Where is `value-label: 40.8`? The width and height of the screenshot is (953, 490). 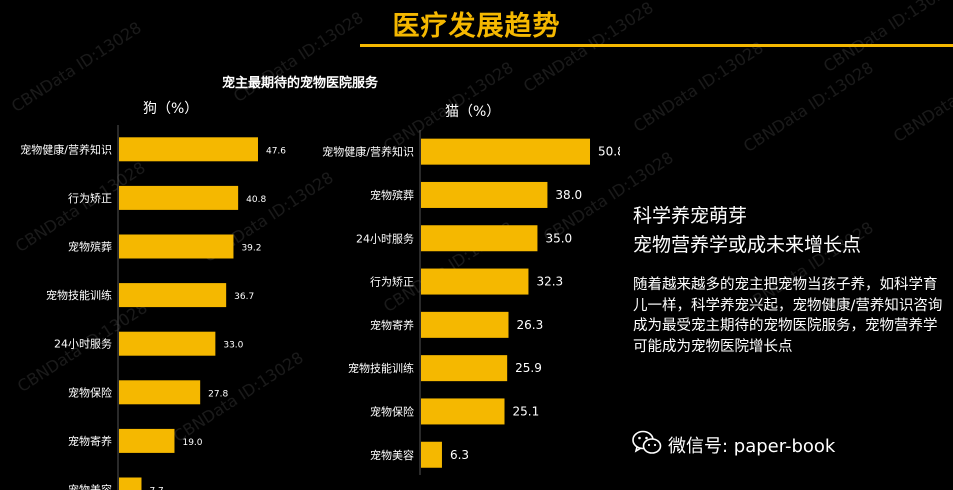
value-label: 40.8 is located at coordinates (256, 200).